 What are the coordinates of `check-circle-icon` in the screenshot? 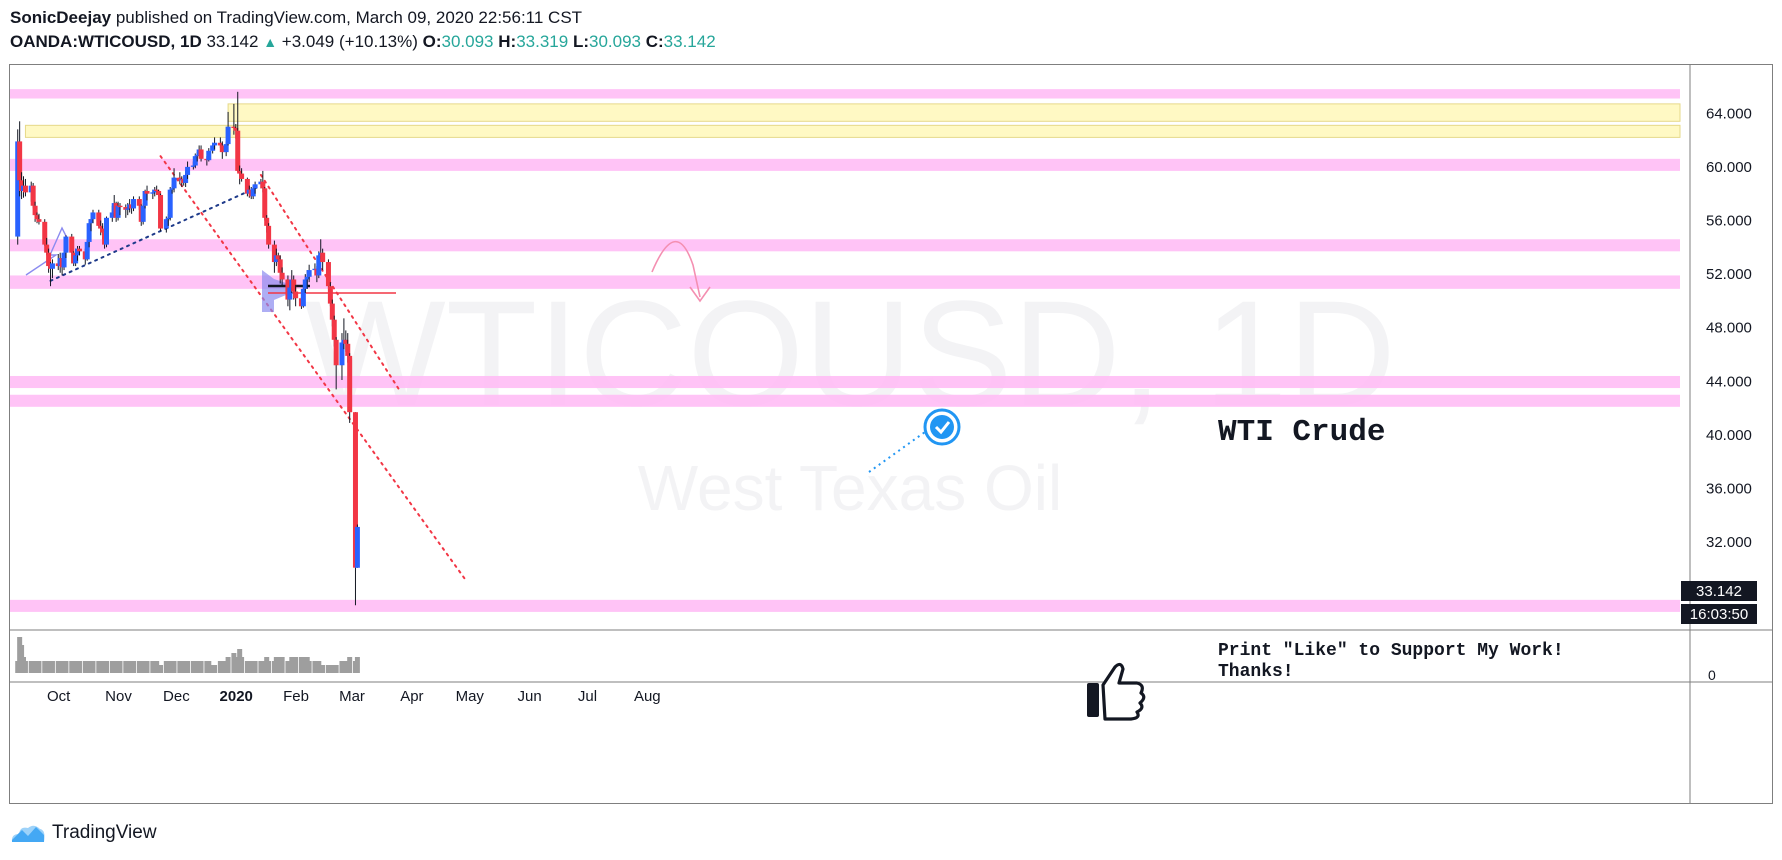 It's located at (942, 427).